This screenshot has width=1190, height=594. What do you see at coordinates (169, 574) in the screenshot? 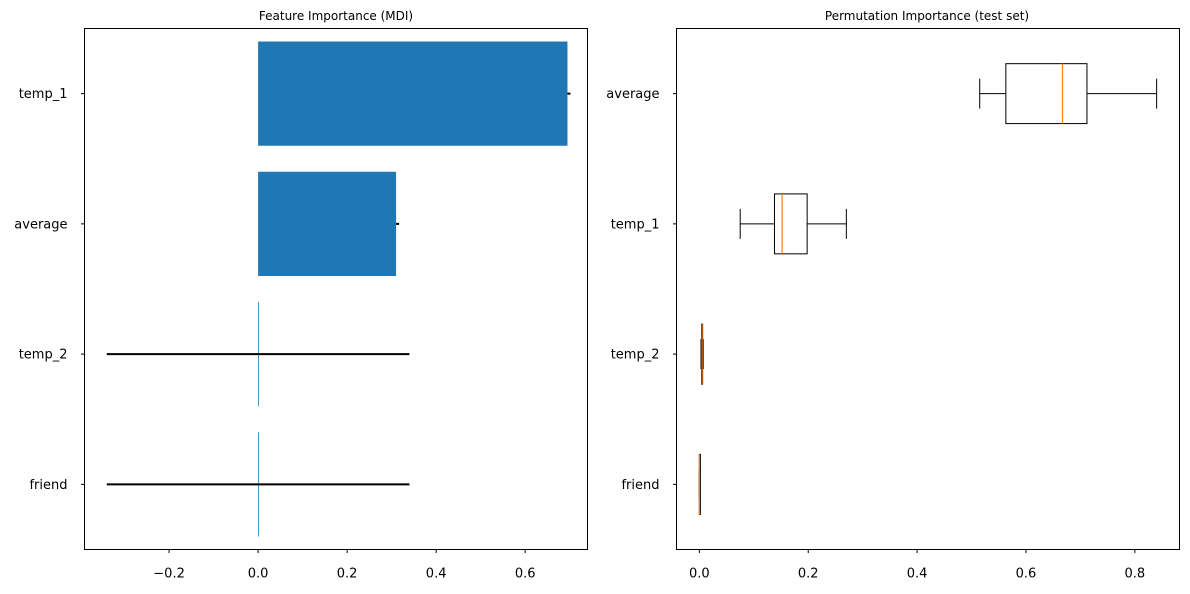
I see `x-tick-label: −0.2` at bounding box center [169, 574].